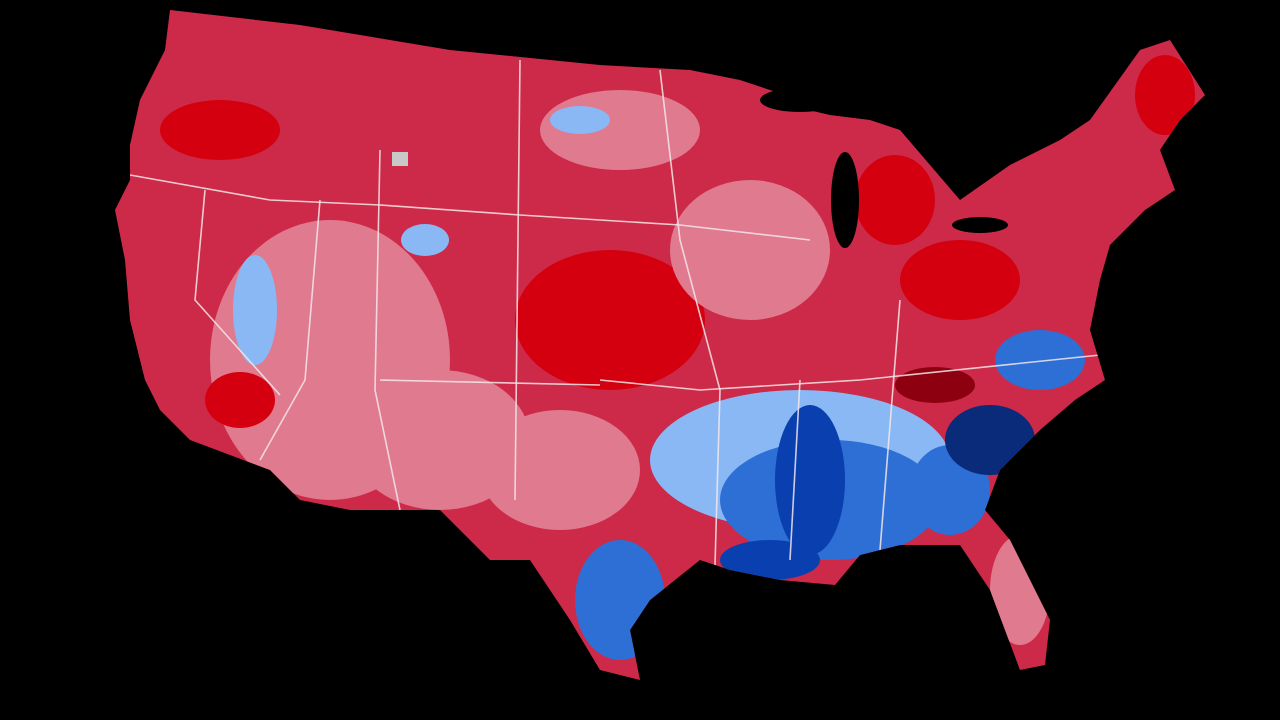 This screenshot has height=720, width=1280. What do you see at coordinates (580, 120) in the screenshot?
I see `region-dakota-blue` at bounding box center [580, 120].